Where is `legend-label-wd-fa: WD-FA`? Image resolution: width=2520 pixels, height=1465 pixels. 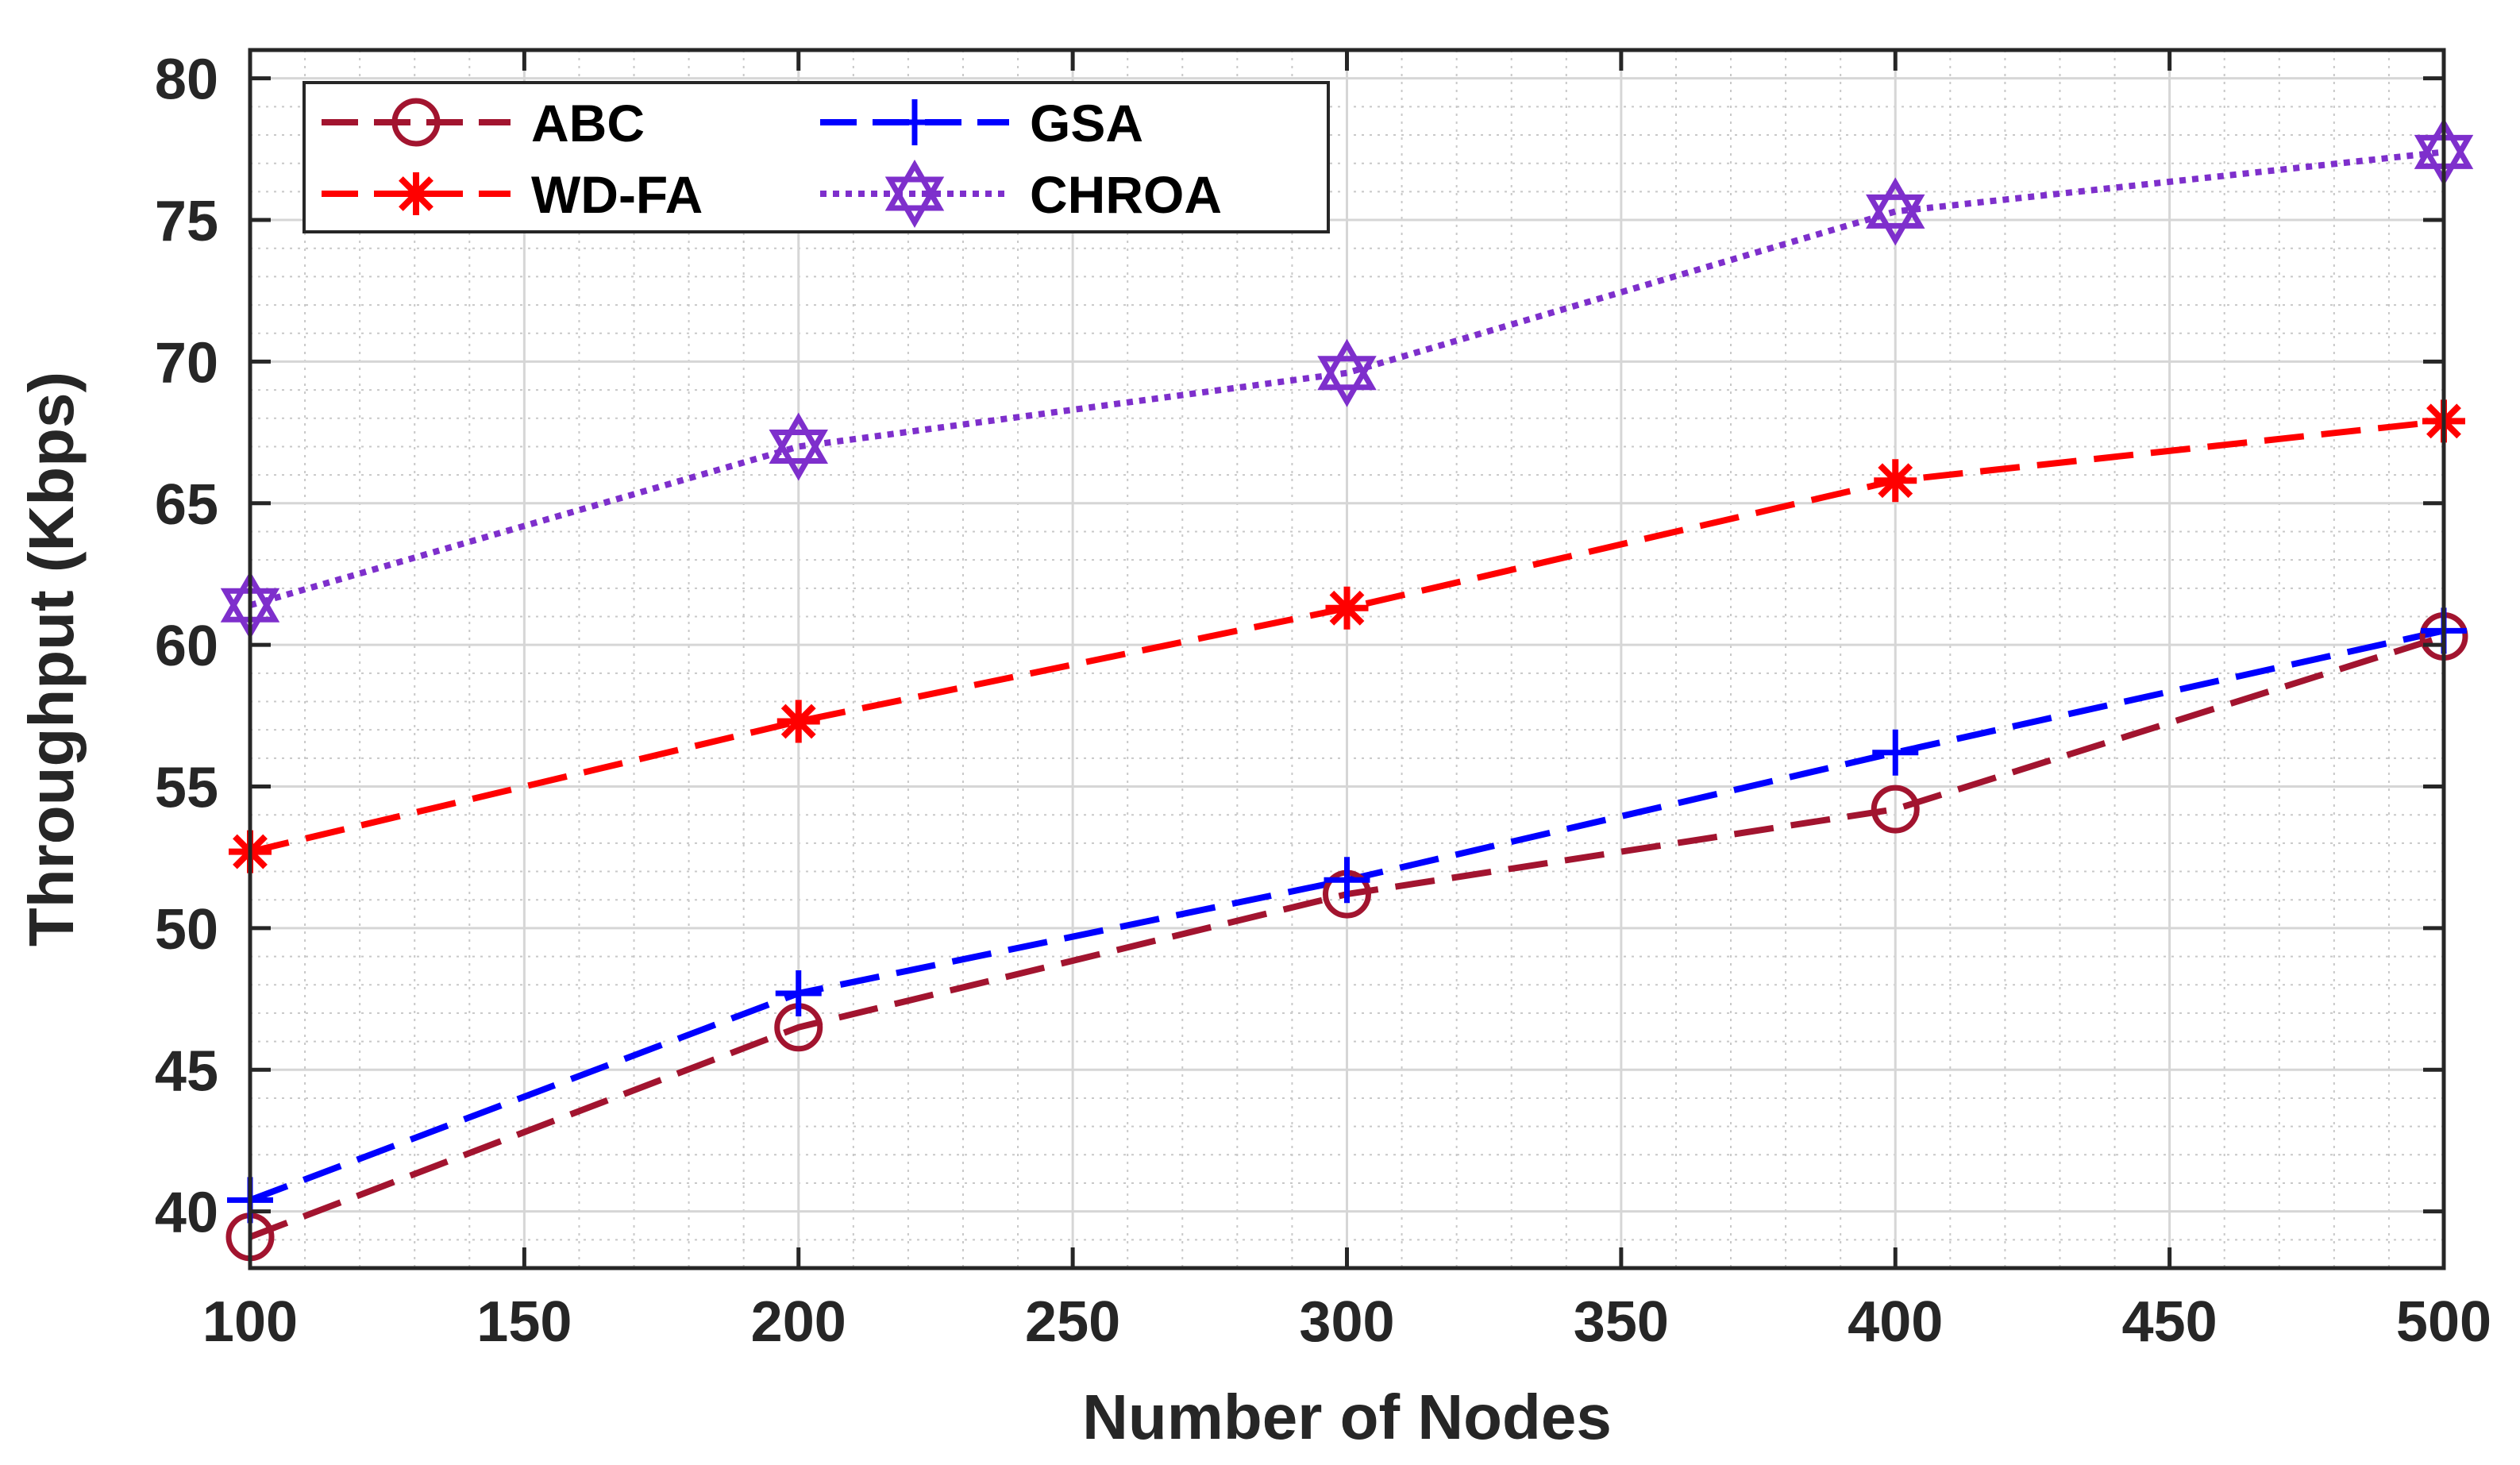 legend-label-wd-fa: WD-FA is located at coordinates (617, 195).